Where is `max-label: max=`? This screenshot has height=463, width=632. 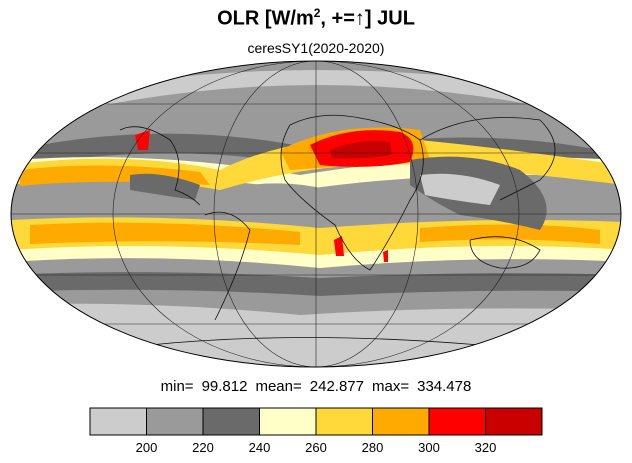
max-label: max= is located at coordinates (391, 386).